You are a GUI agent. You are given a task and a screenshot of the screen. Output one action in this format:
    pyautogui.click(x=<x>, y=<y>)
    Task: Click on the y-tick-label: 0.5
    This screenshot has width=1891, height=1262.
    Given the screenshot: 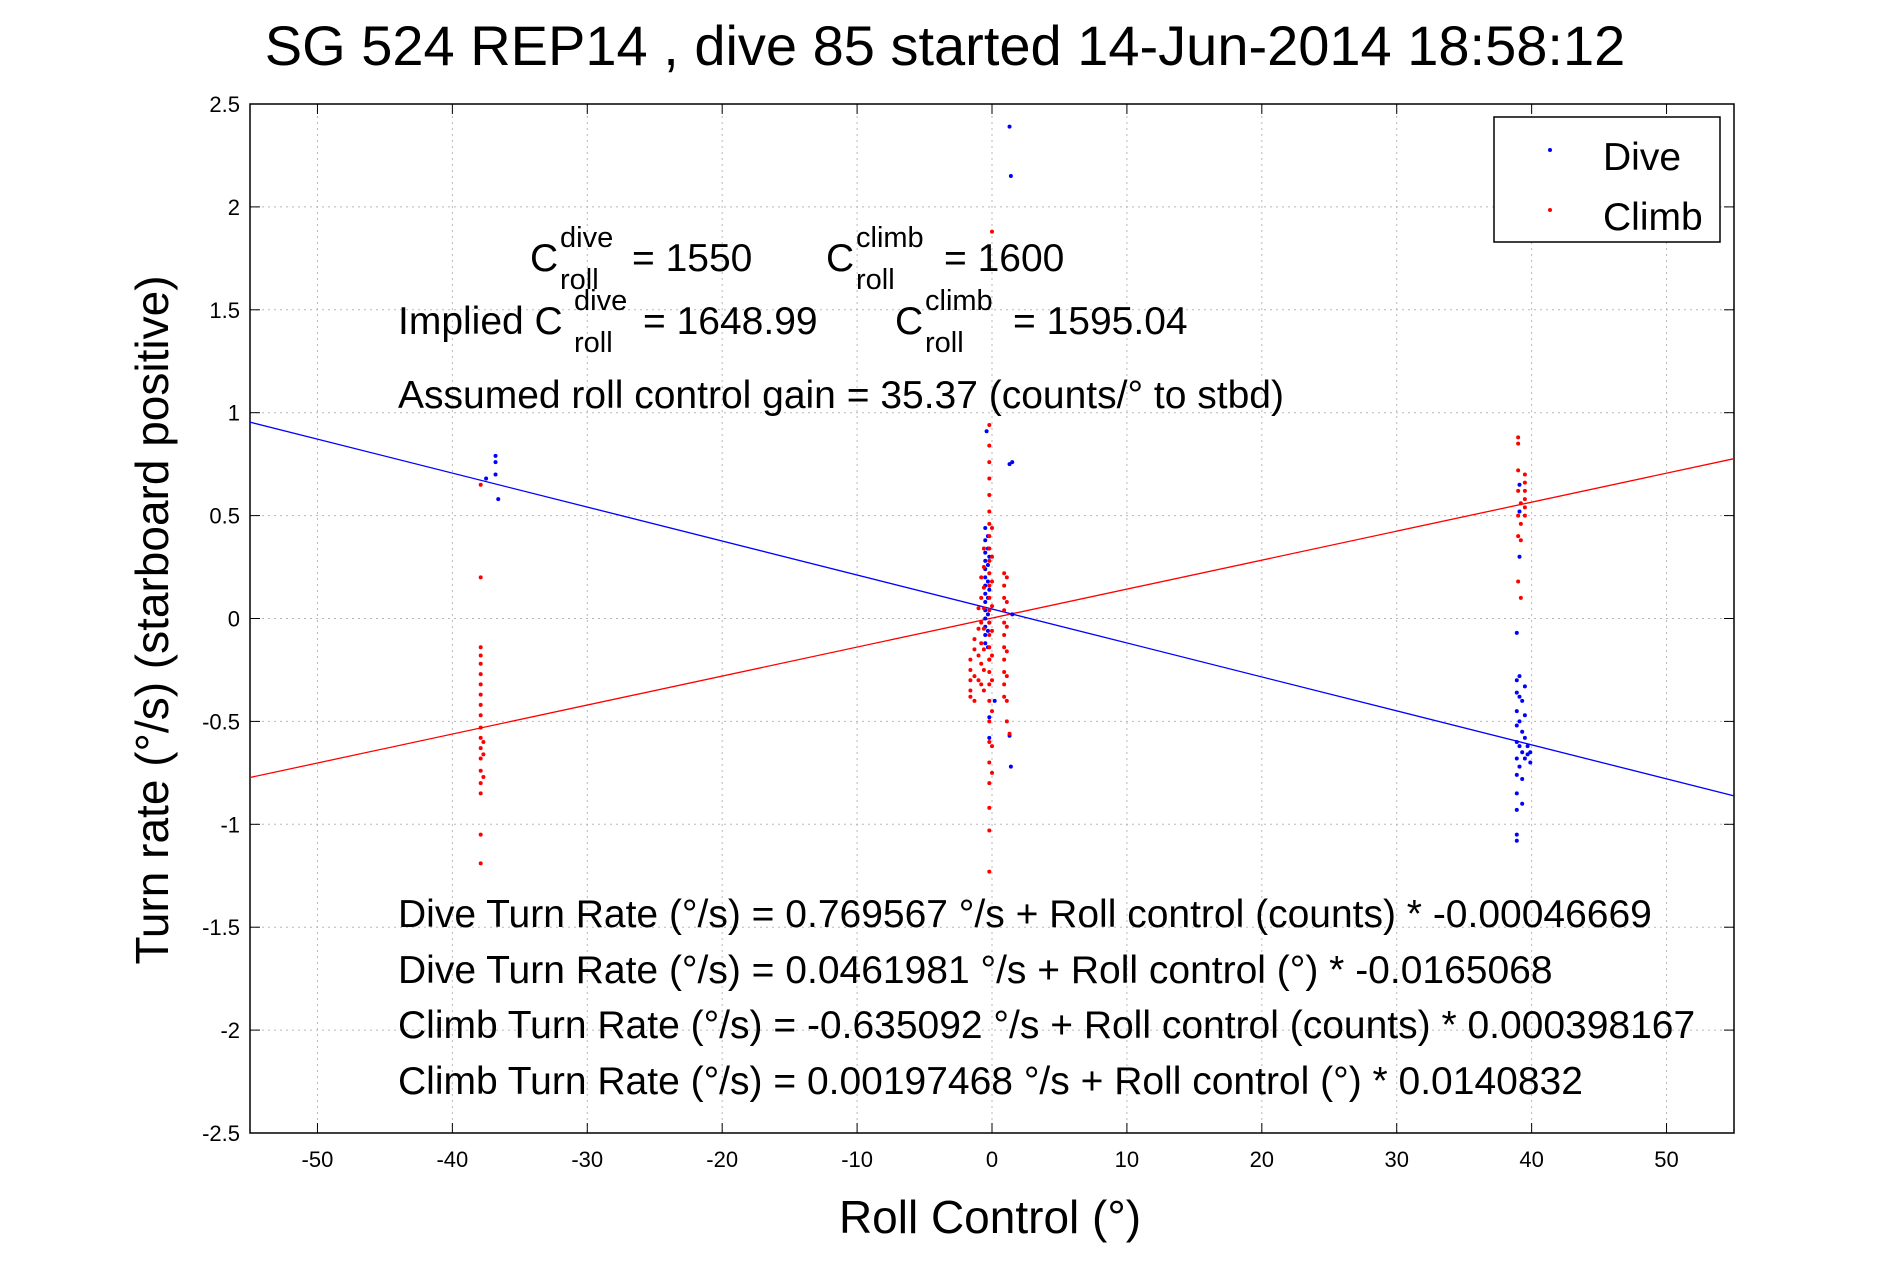 What is the action you would take?
    pyautogui.click(x=224, y=516)
    